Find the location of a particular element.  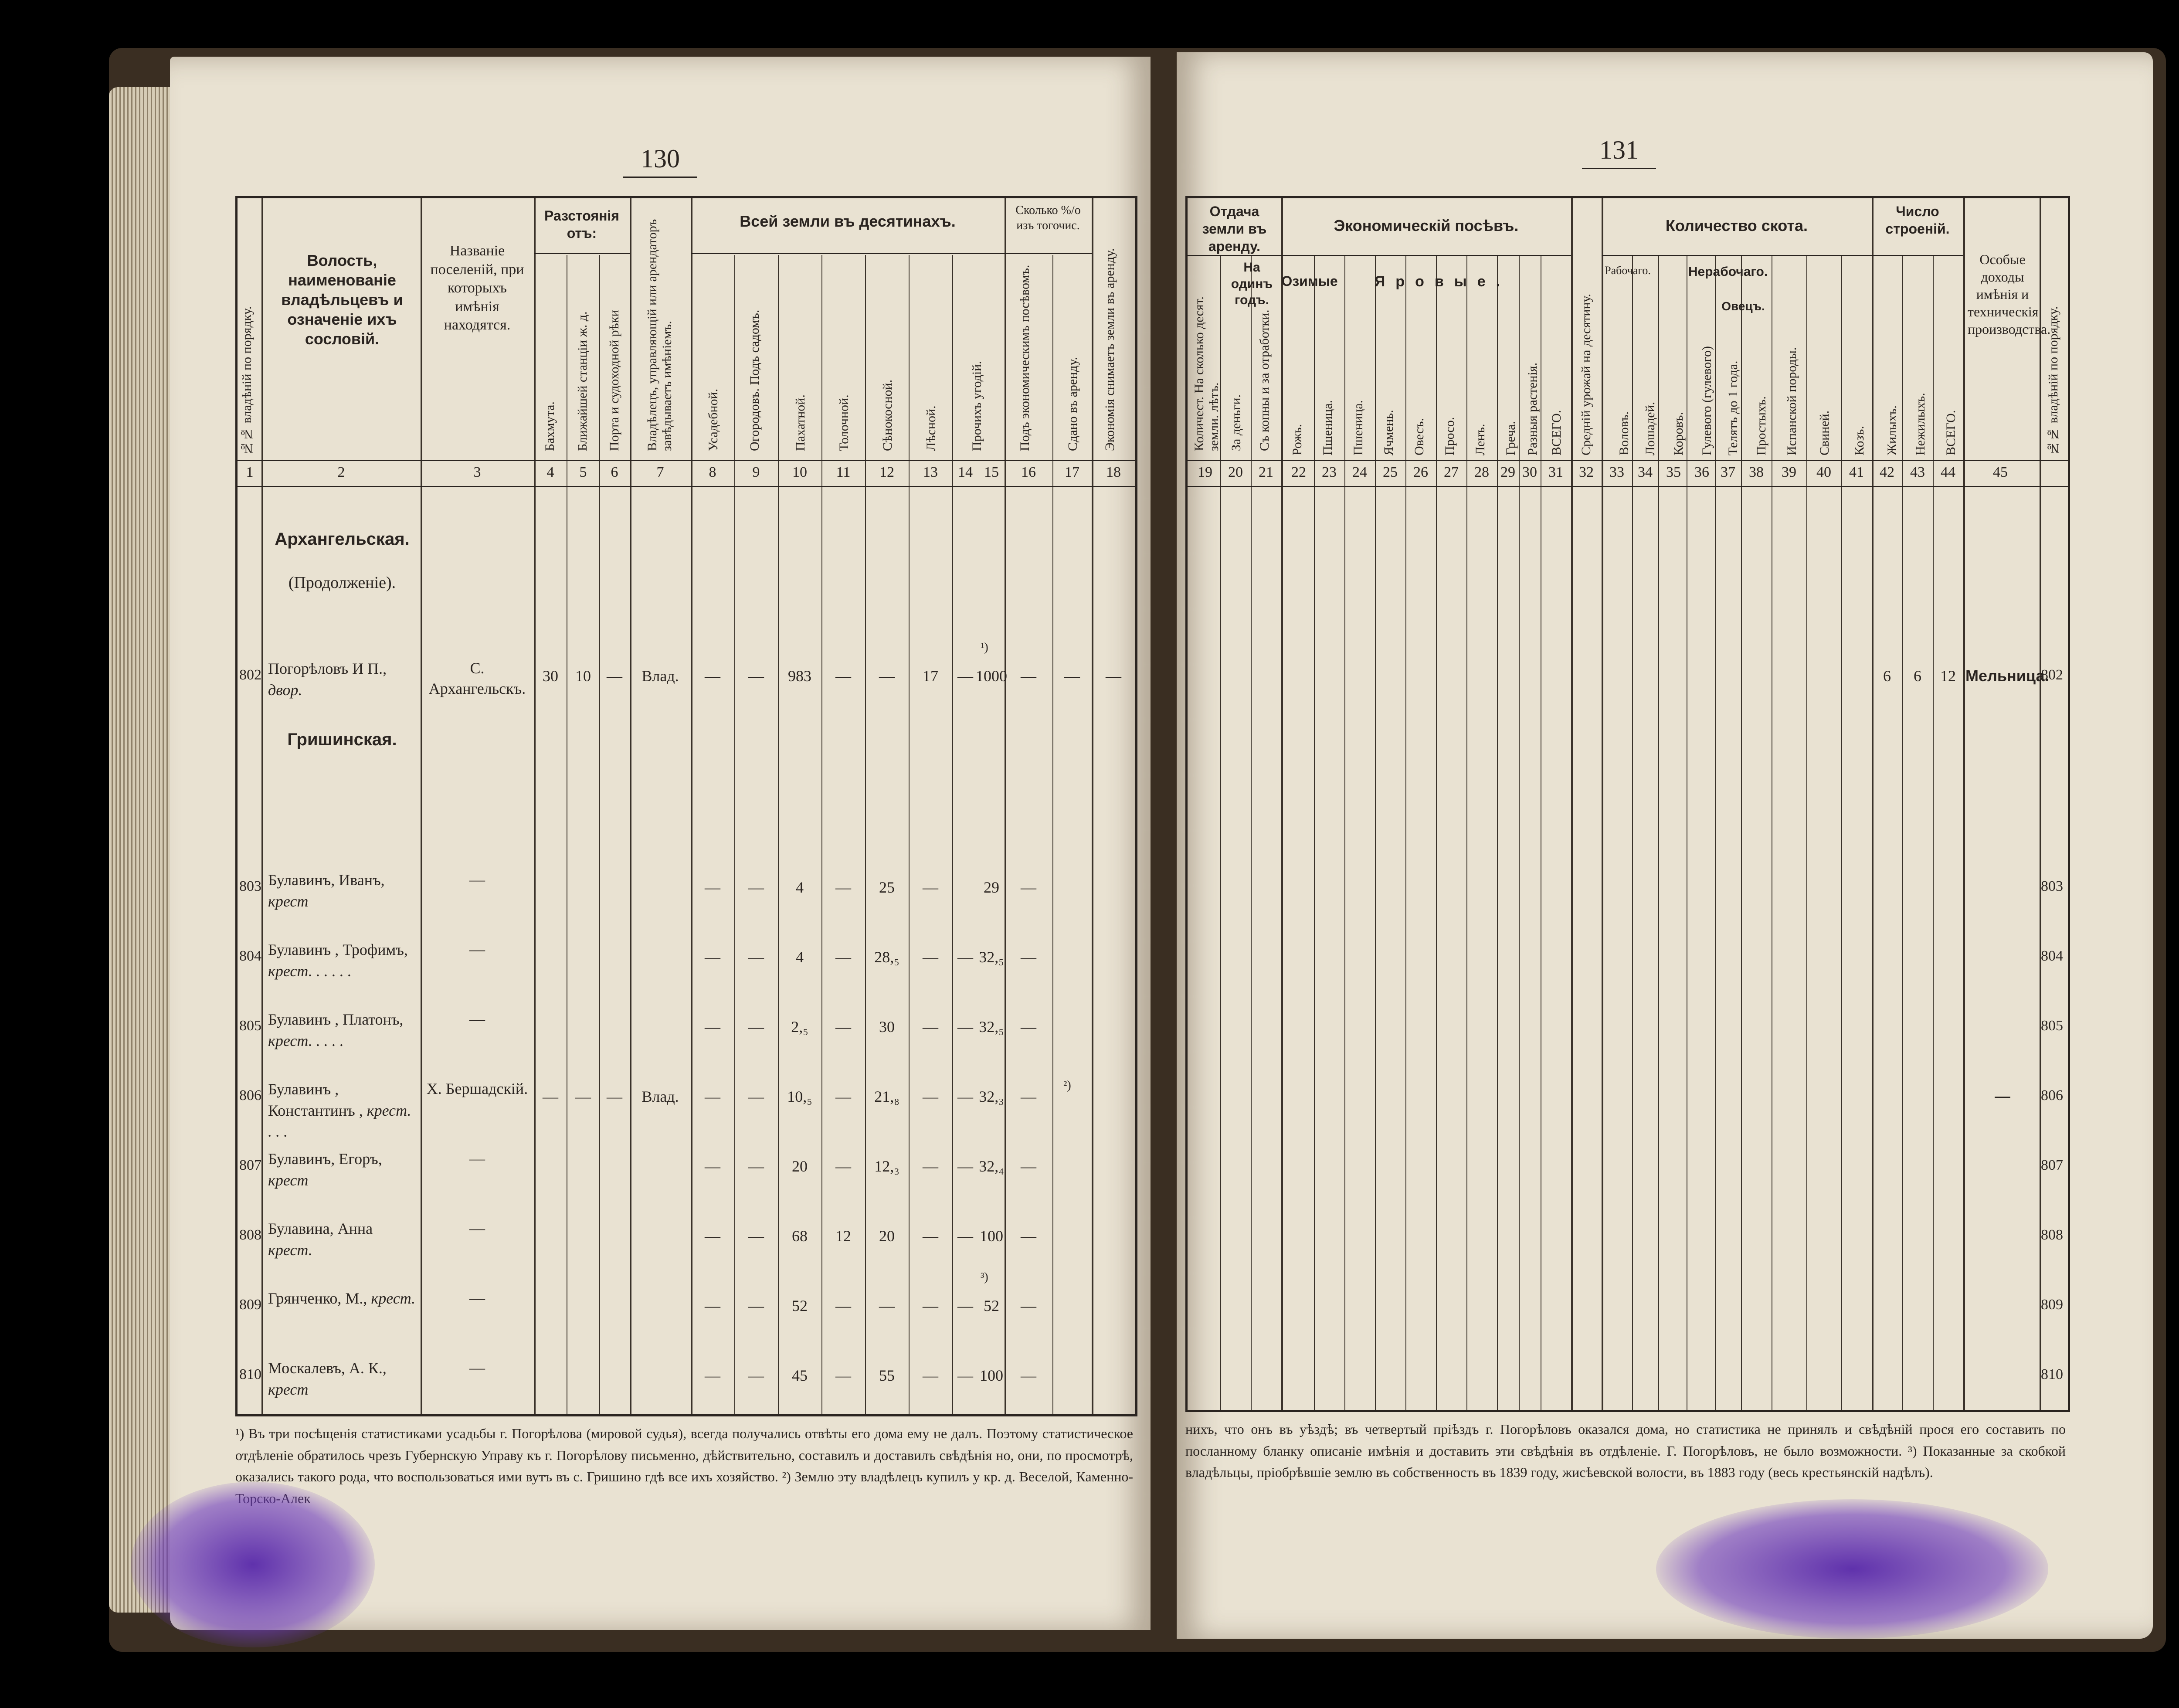

cell-c12: 25 is located at coordinates (887, 887).